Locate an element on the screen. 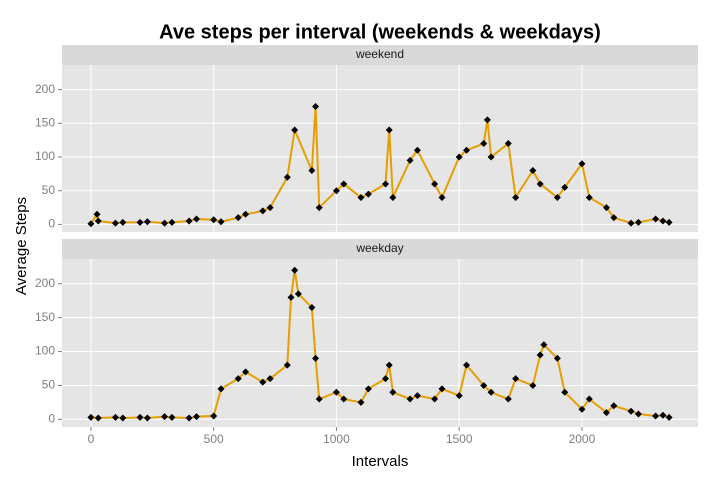  strip-label: weekend is located at coordinates (379, 54).